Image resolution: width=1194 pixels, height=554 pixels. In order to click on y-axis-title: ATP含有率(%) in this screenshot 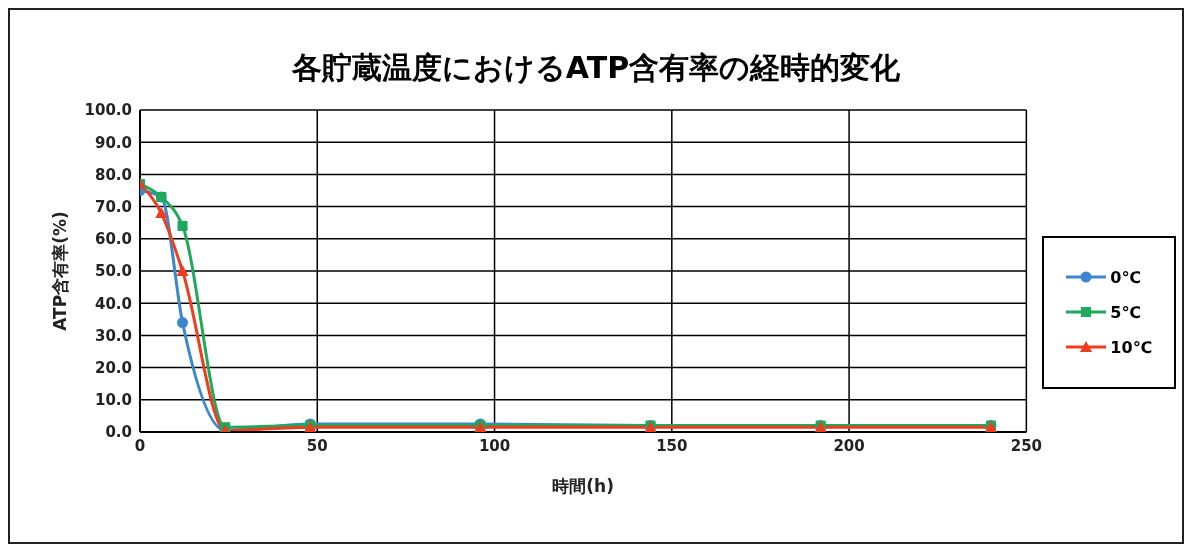, I will do `click(60, 271)`.